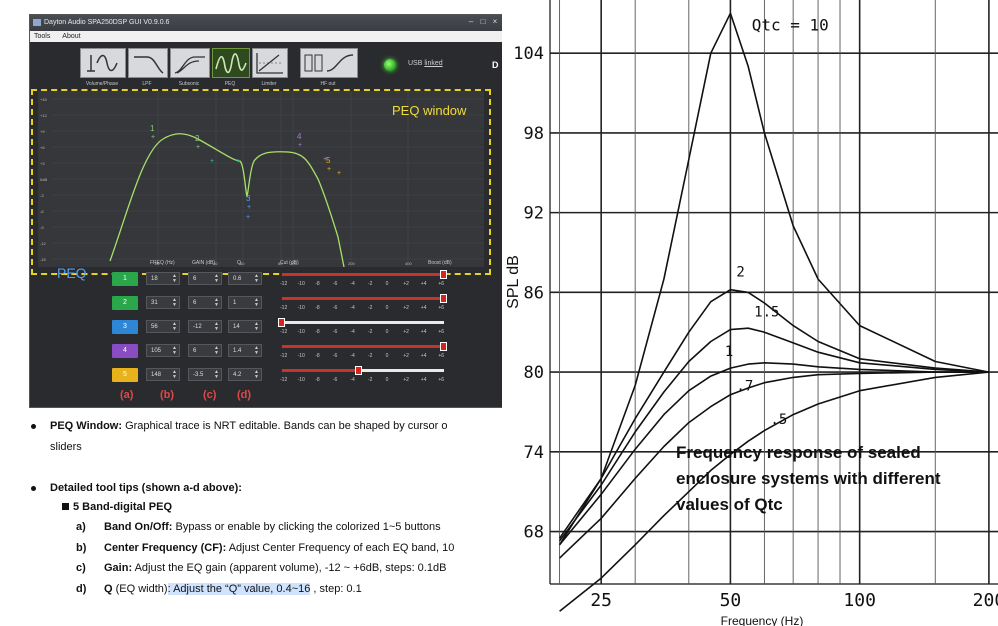 This screenshot has width=998, height=626. I want to click on band-toggle-button: 5, so click(125, 375).